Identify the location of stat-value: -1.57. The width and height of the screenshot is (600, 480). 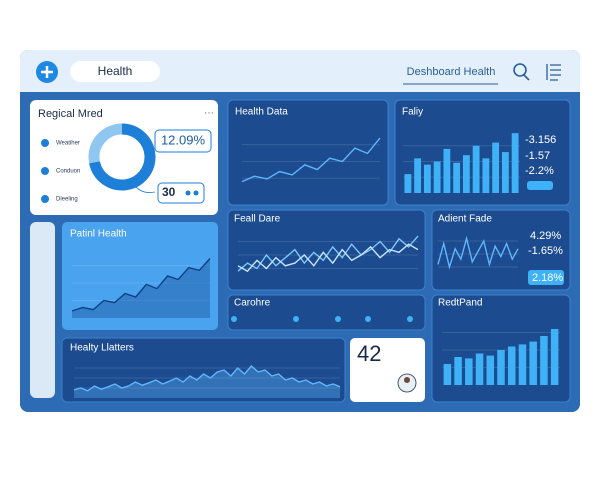
(537, 156).